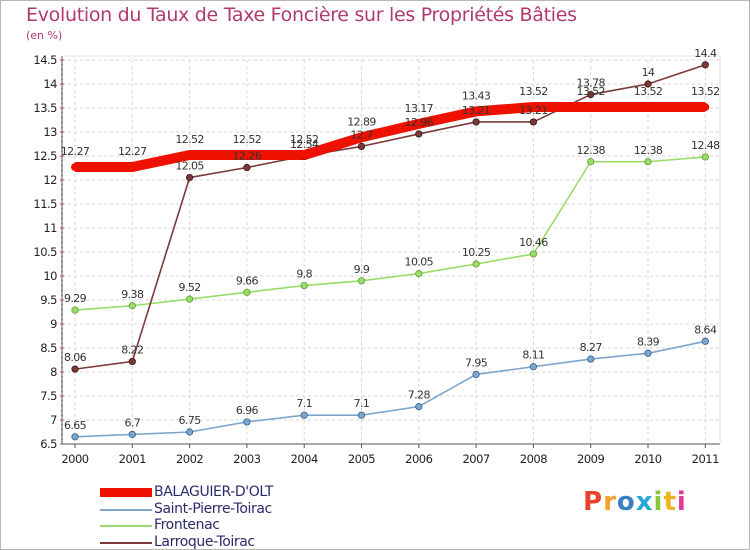 This screenshot has width=750, height=550. I want to click on data-label-saint-pierre-toirac: 7.28, so click(419, 395).